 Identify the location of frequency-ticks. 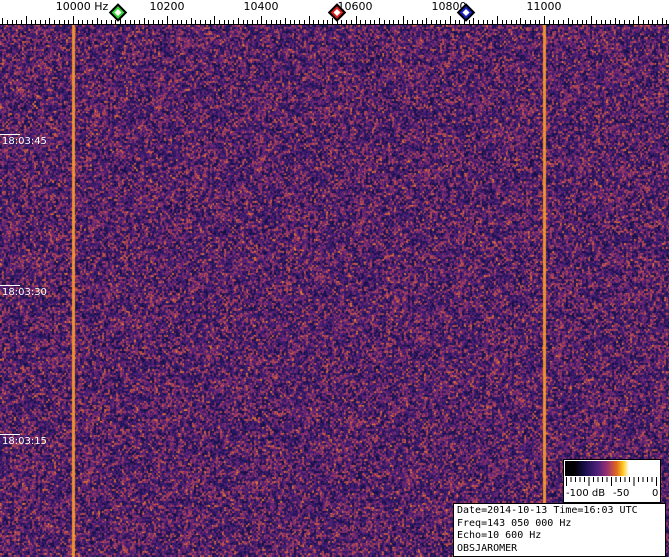
(334, 20).